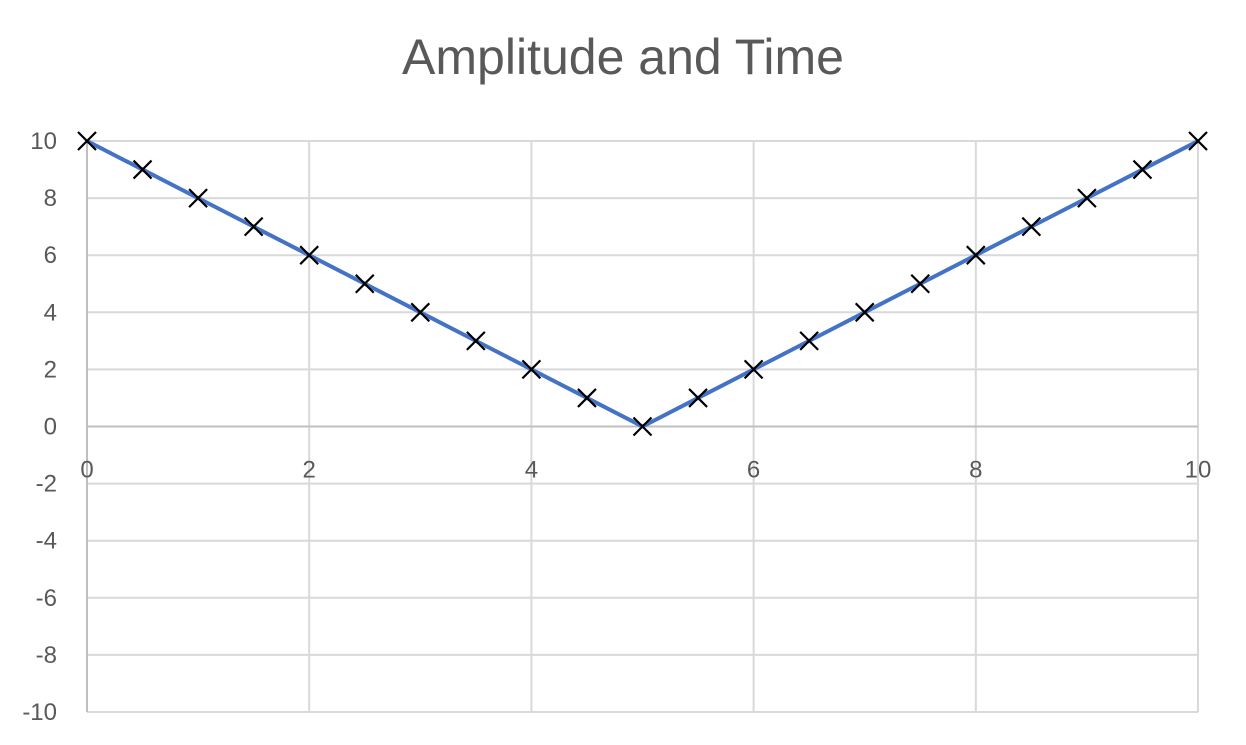 This screenshot has width=1246, height=745. I want to click on x-tick-label: 8, so click(975, 470).